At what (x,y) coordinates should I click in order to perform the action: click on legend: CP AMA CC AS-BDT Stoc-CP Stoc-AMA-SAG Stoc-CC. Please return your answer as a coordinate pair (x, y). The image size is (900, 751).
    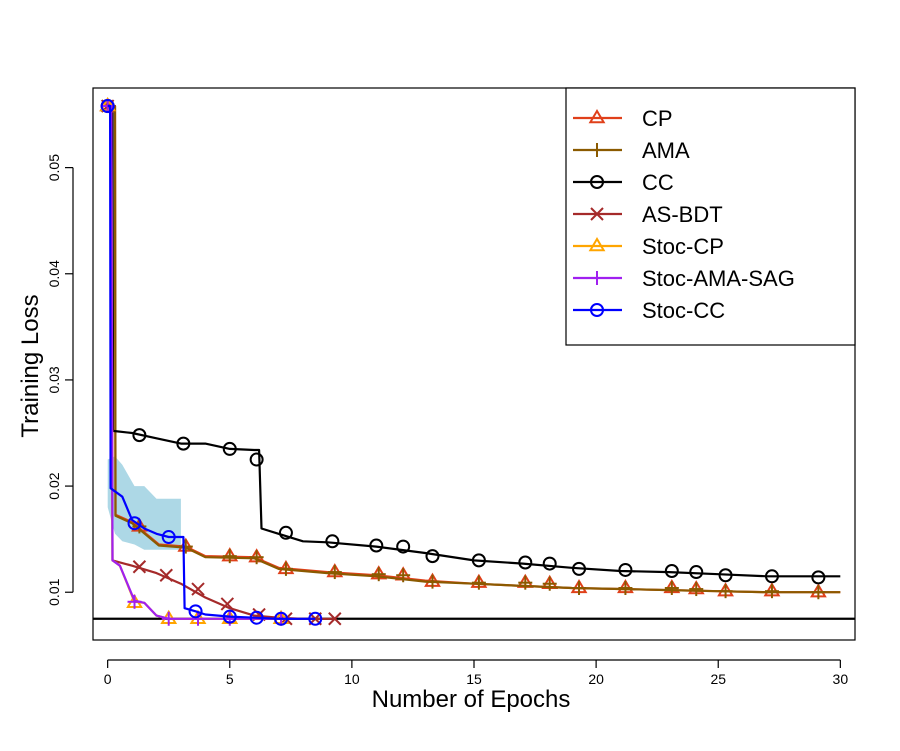
    Looking at the image, I should click on (710, 216).